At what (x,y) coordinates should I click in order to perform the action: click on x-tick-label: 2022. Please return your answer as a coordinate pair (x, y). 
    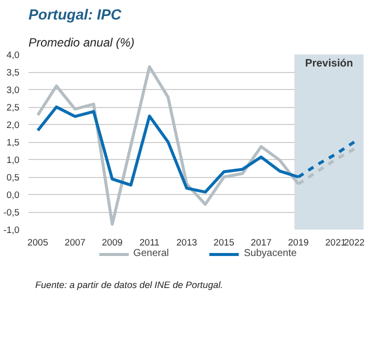
    Looking at the image, I should click on (354, 243).